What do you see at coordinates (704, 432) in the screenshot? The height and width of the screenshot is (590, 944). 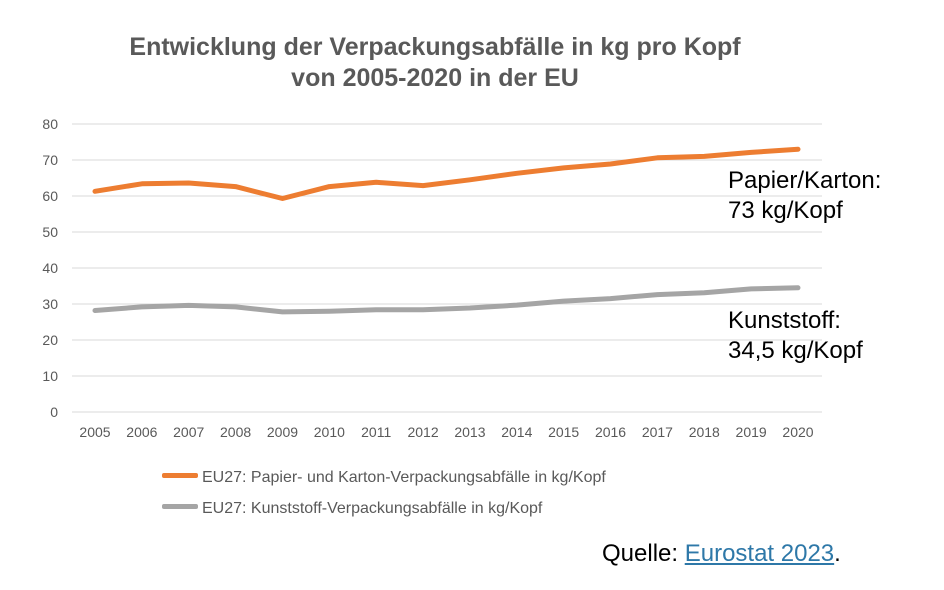 I see `x-tick-label: 2018` at bounding box center [704, 432].